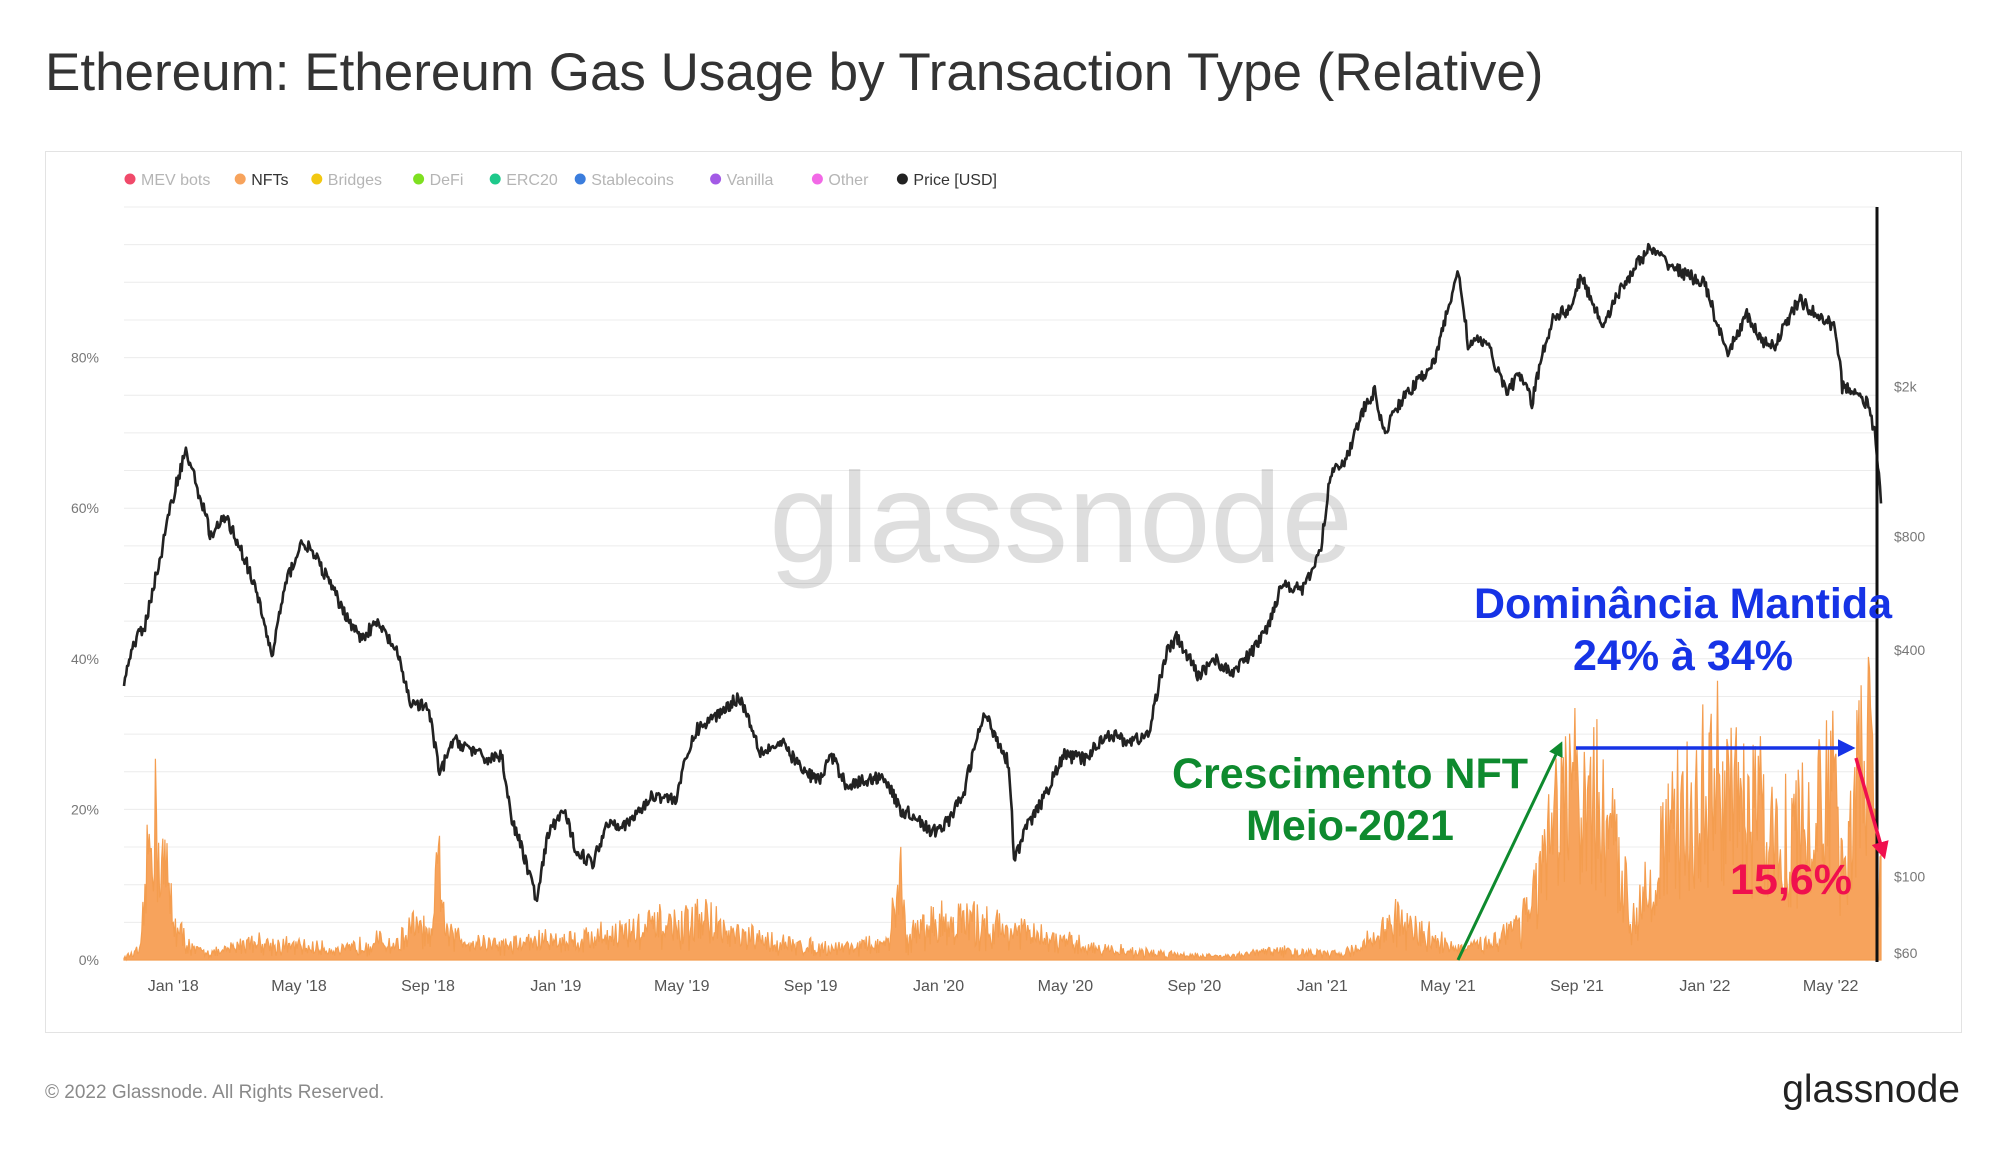 This screenshot has height=1152, width=2000. What do you see at coordinates (532, 180) in the screenshot?
I see `legend-label: ERC20` at bounding box center [532, 180].